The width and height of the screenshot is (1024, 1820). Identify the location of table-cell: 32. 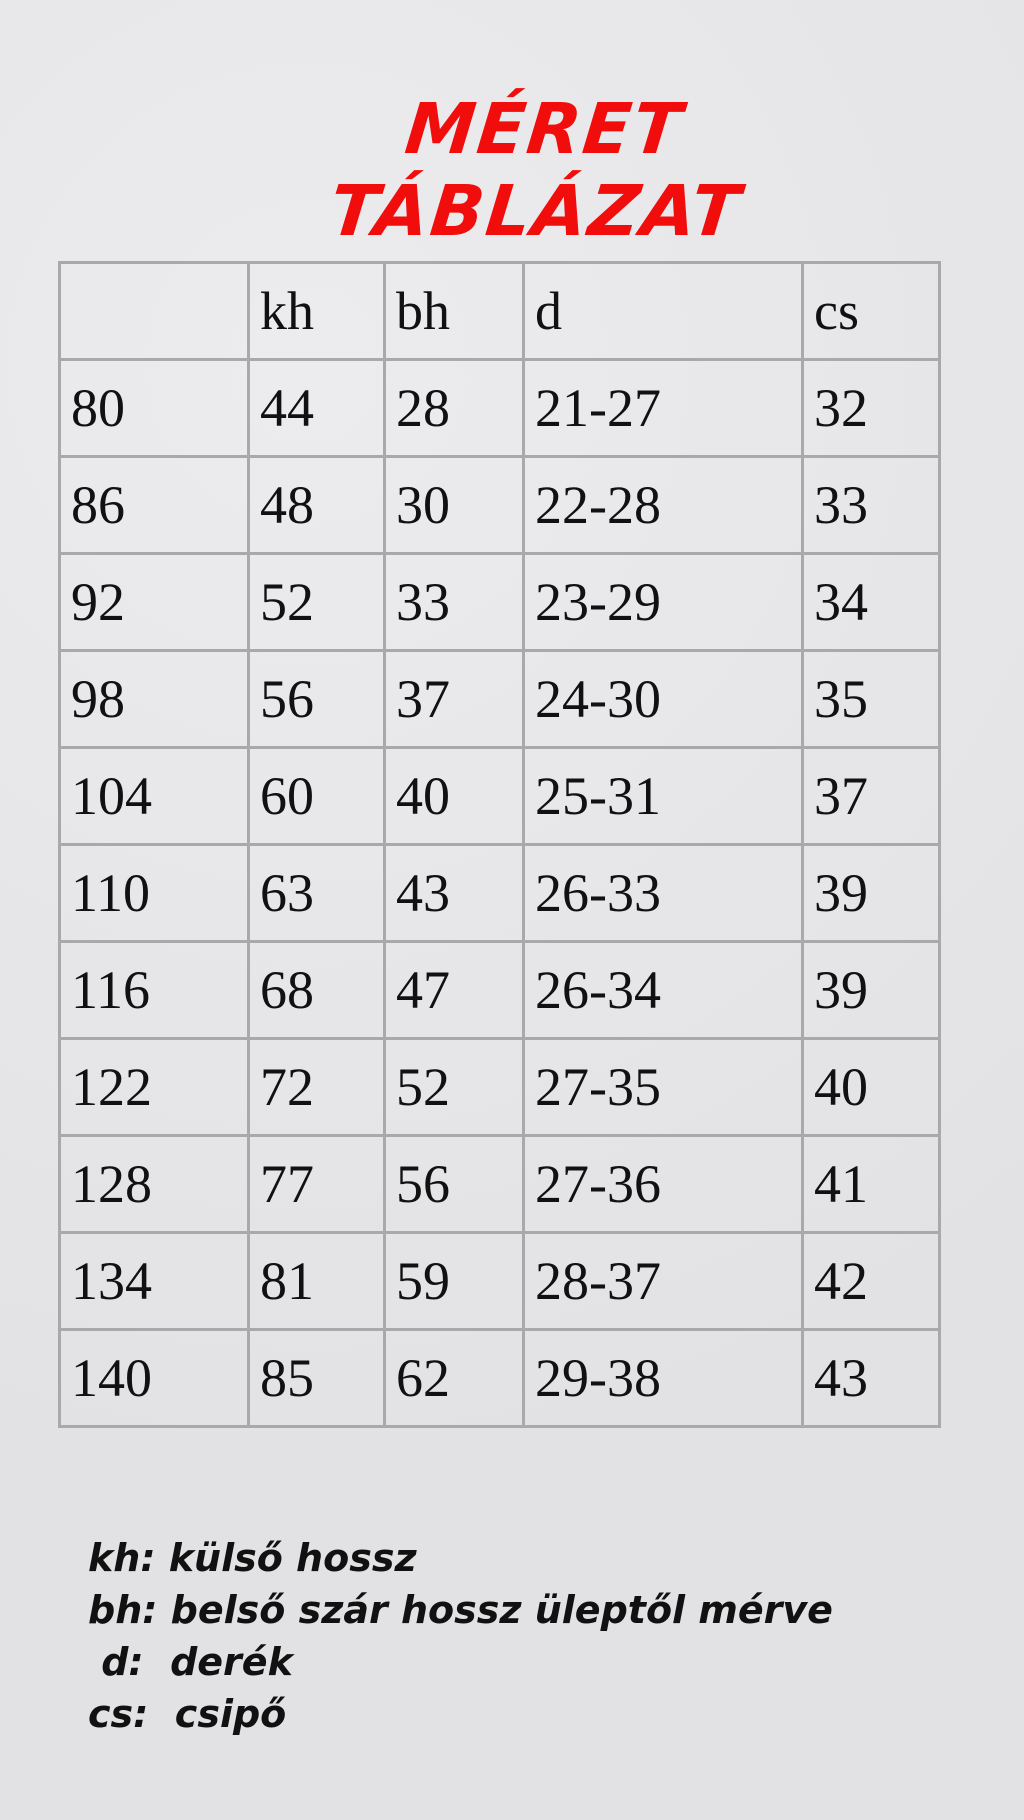
(871, 408).